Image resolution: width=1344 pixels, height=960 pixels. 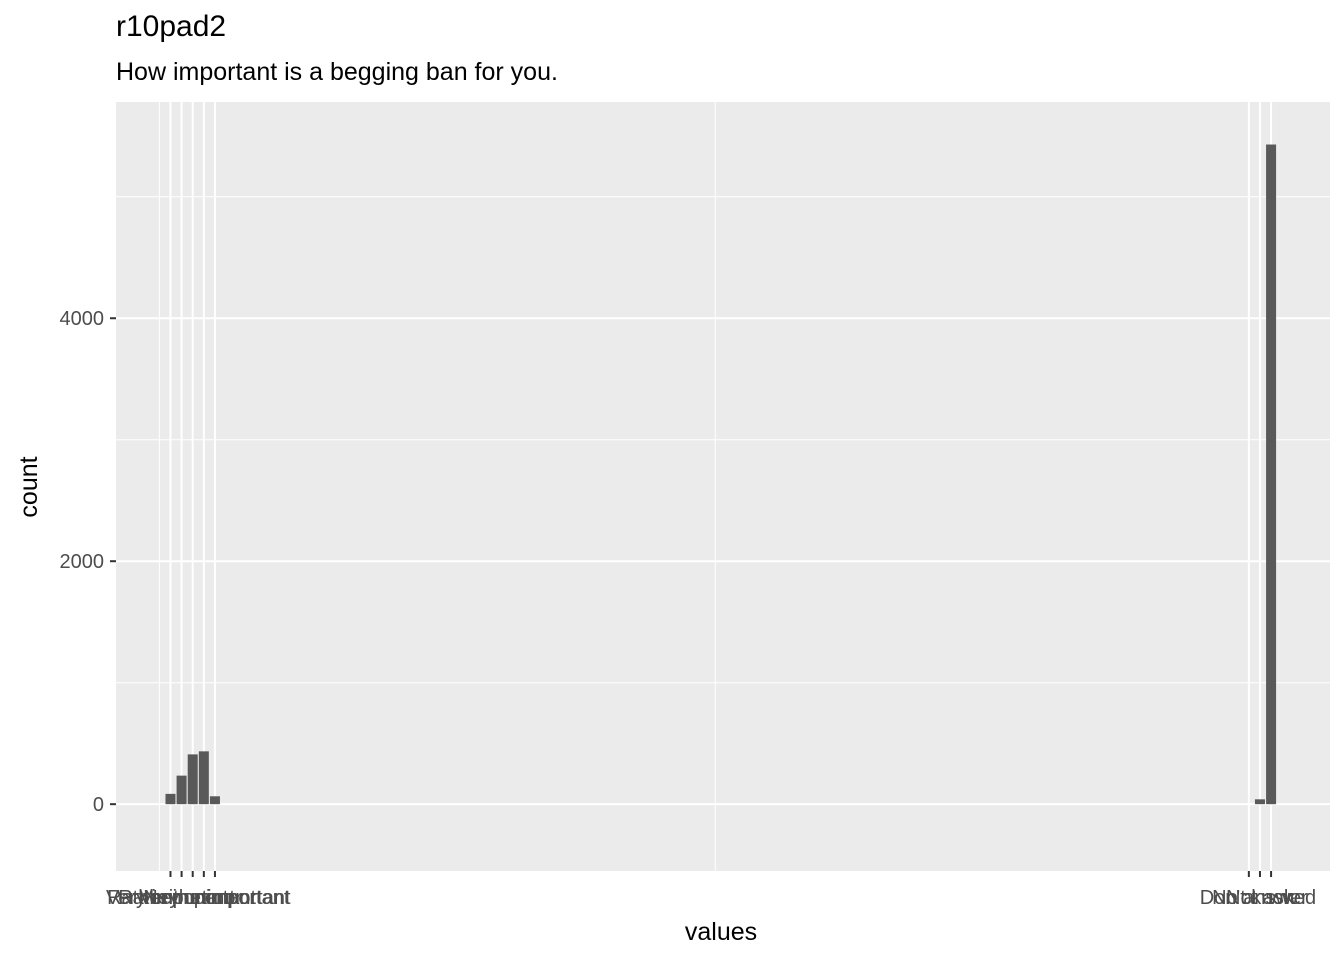 I want to click on x-tick-label: Very important, so click(x=170, y=898).